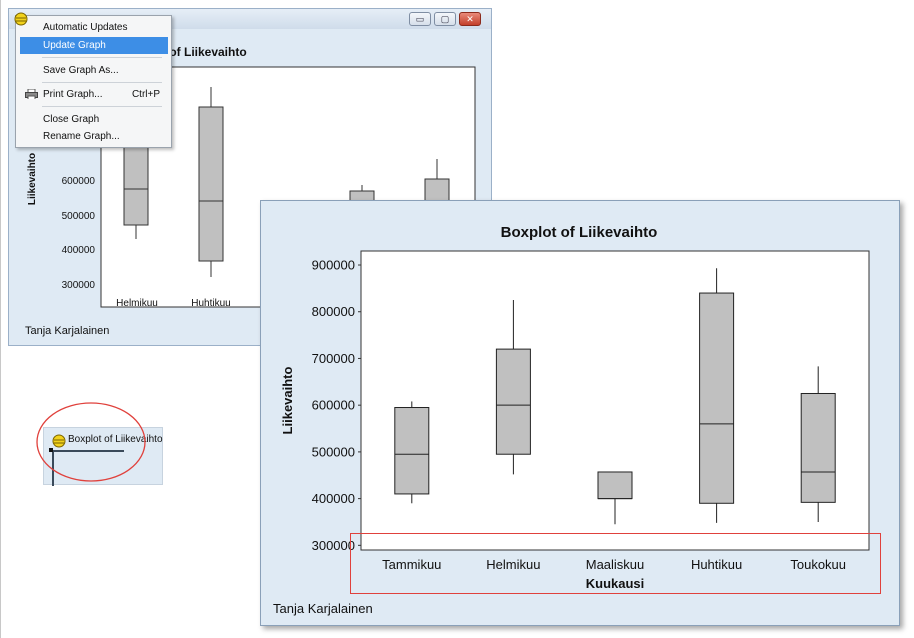 The height and width of the screenshot is (638, 914). Describe the element at coordinates (51, 450) in the screenshot. I see `resize-handle` at that location.